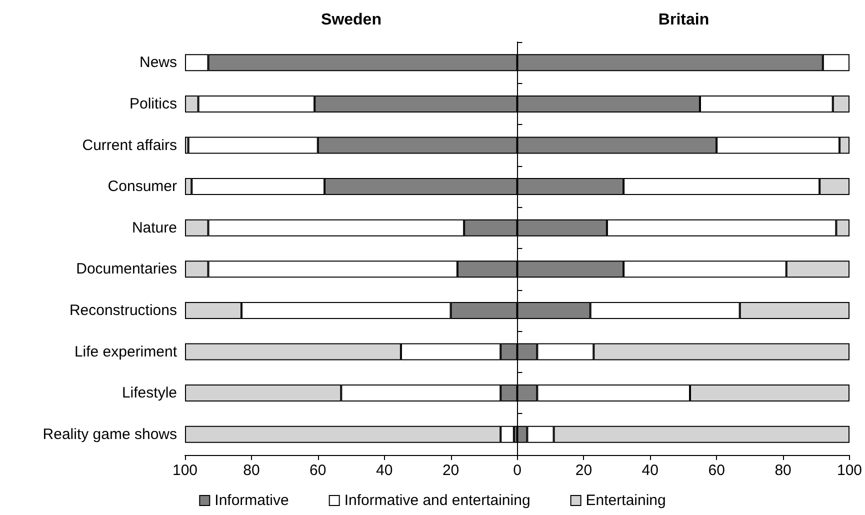  I want to click on y-tick-label: Life experiment, so click(126, 351).